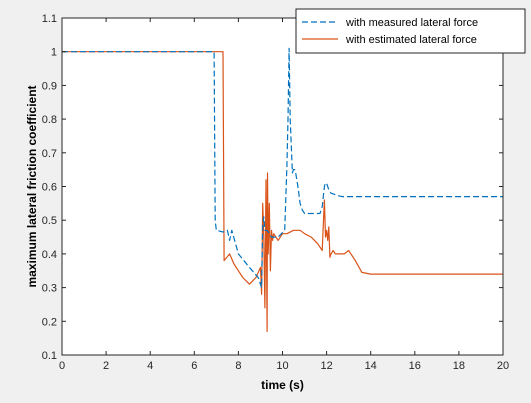 Image resolution: width=531 pixels, height=403 pixels. What do you see at coordinates (49, 19) in the screenshot?
I see `y-tick-label: 1.1` at bounding box center [49, 19].